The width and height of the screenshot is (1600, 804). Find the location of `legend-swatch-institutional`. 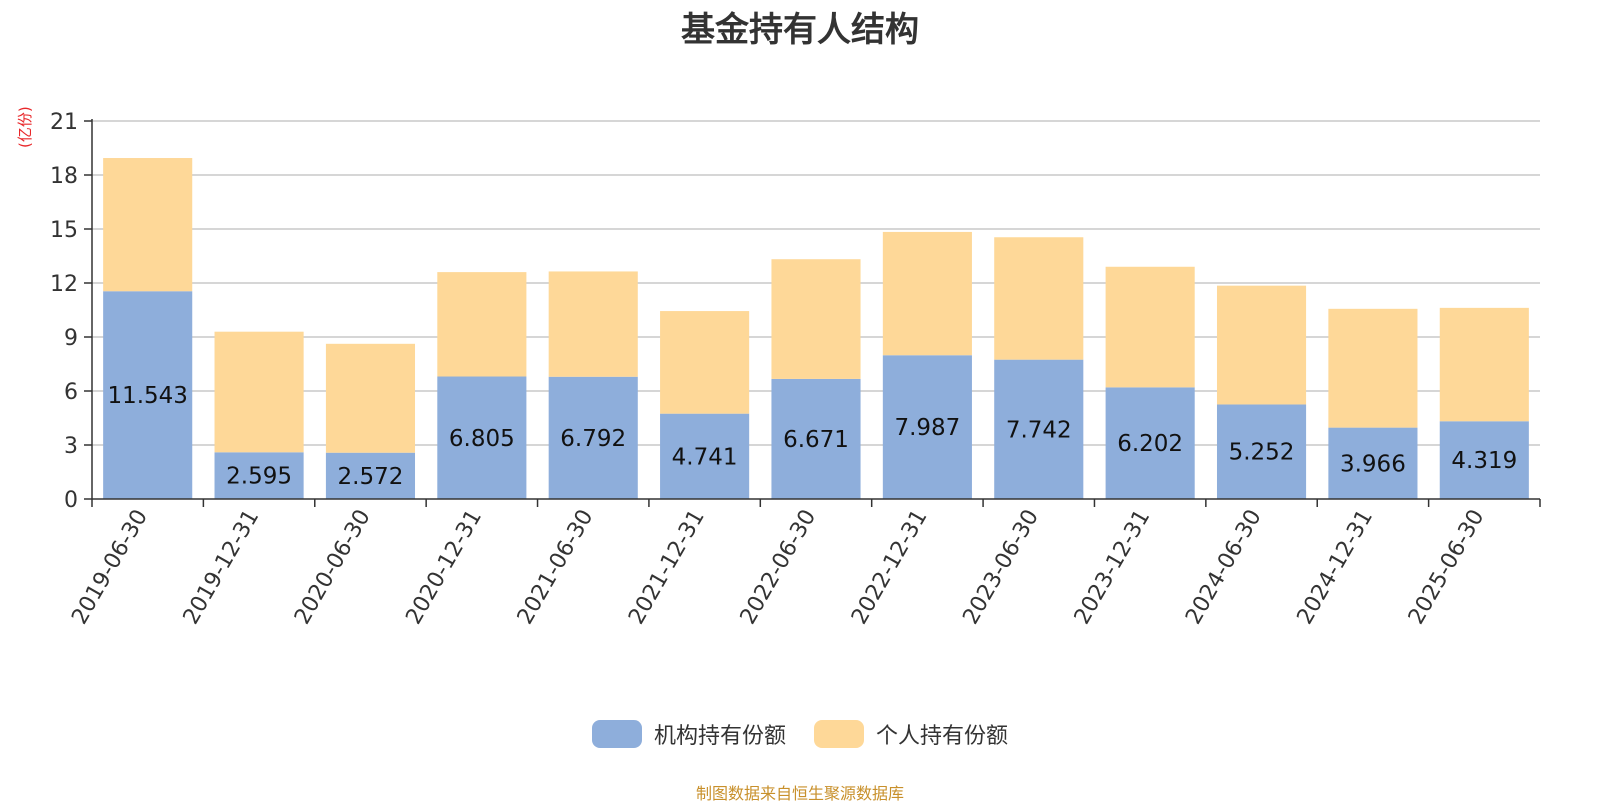

legend-swatch-institutional is located at coordinates (616, 734).